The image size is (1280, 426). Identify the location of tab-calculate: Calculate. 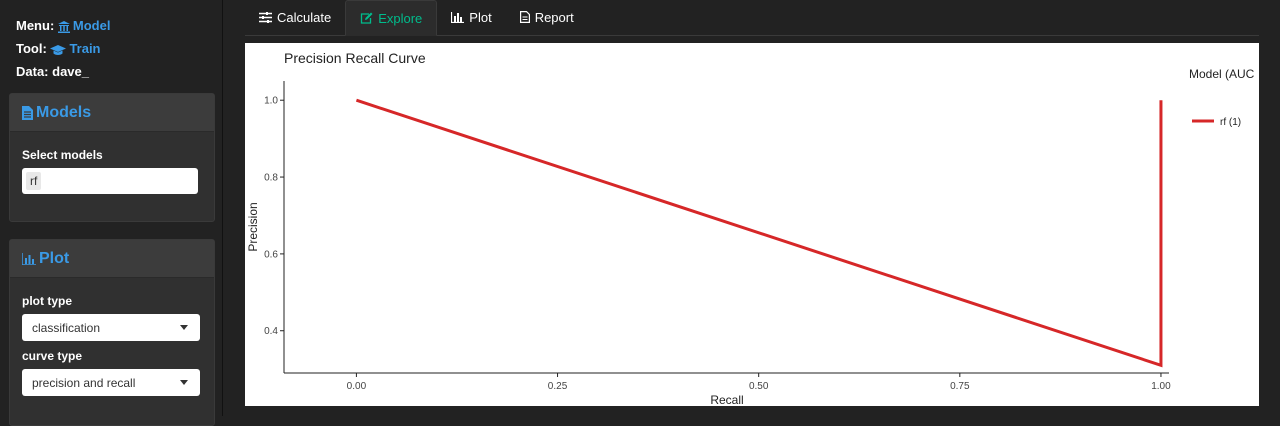
(295, 17).